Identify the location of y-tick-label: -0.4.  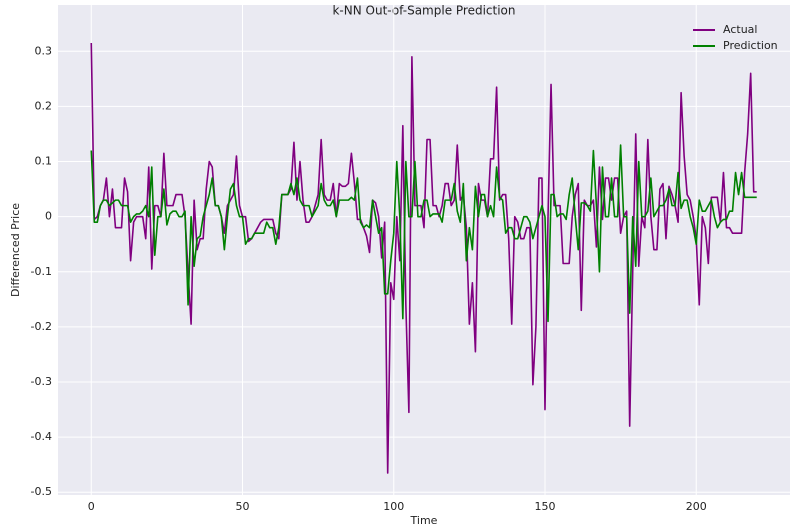
(41, 436).